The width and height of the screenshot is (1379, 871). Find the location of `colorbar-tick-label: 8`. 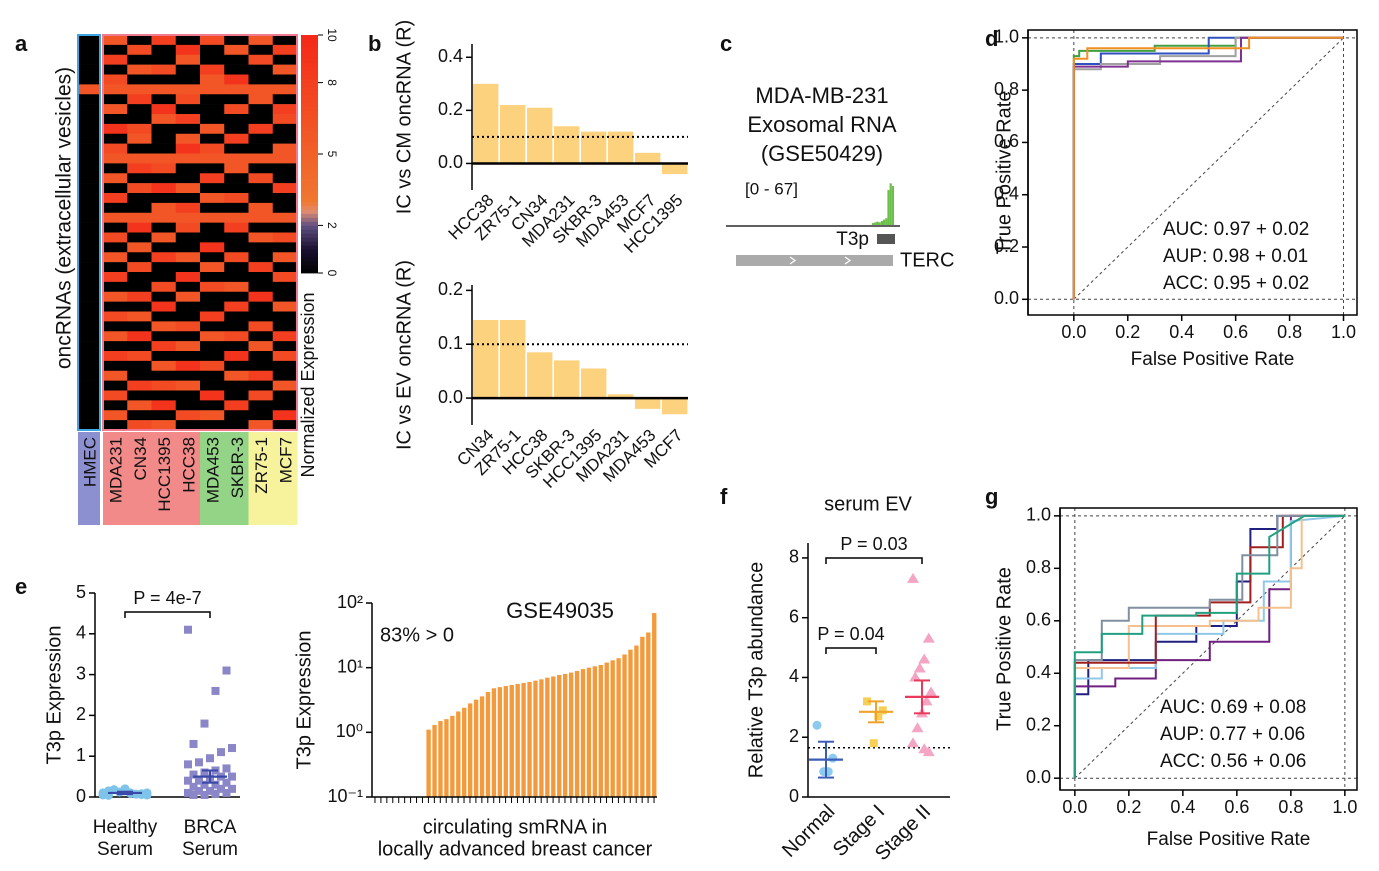

colorbar-tick-label: 8 is located at coordinates (332, 82).